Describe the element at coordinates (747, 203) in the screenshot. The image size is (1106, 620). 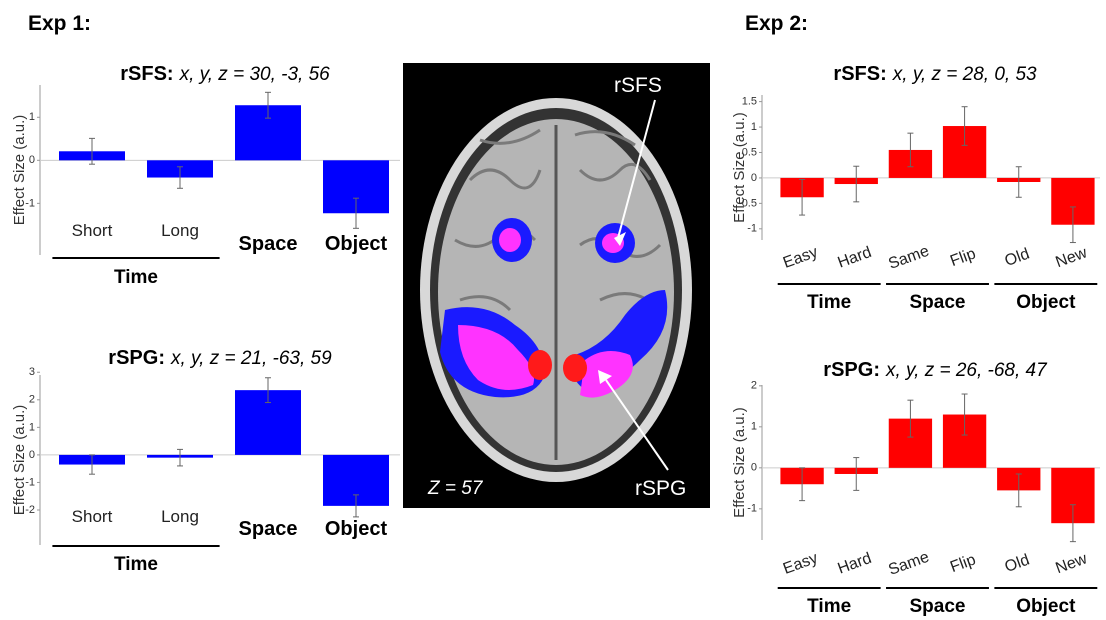
I see `y-tick-label: -0.5` at that location.